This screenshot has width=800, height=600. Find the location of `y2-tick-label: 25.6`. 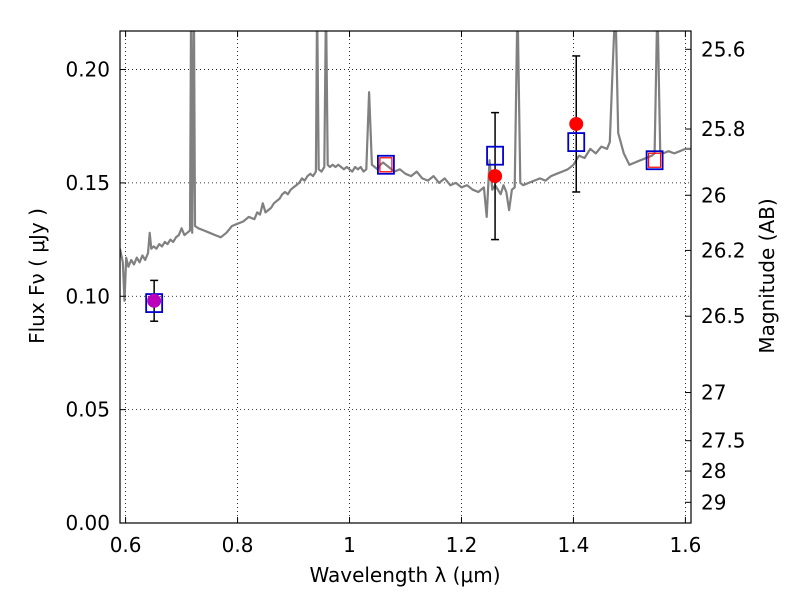

y2-tick-label: 25.6 is located at coordinates (723, 49).